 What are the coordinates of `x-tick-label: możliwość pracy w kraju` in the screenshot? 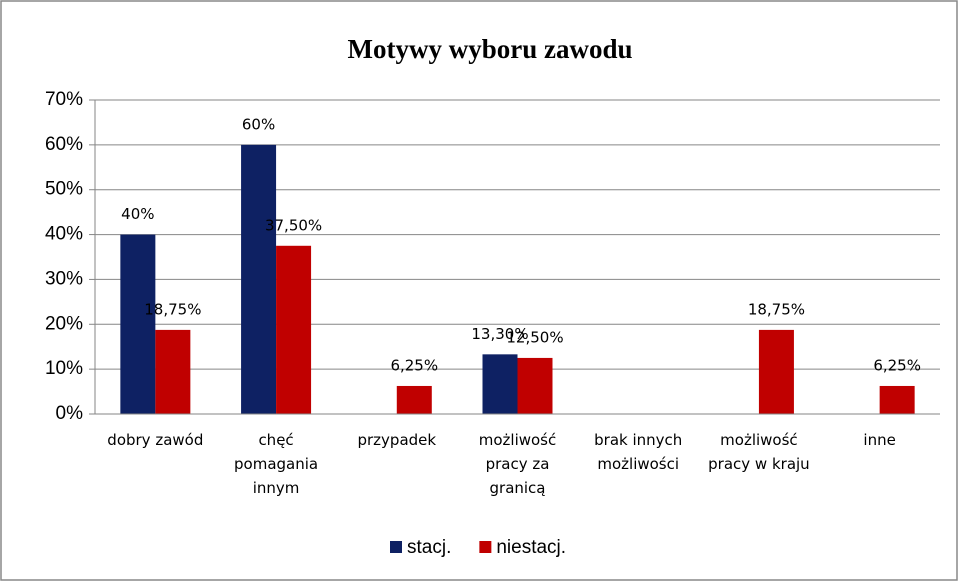 It's located at (759, 452).